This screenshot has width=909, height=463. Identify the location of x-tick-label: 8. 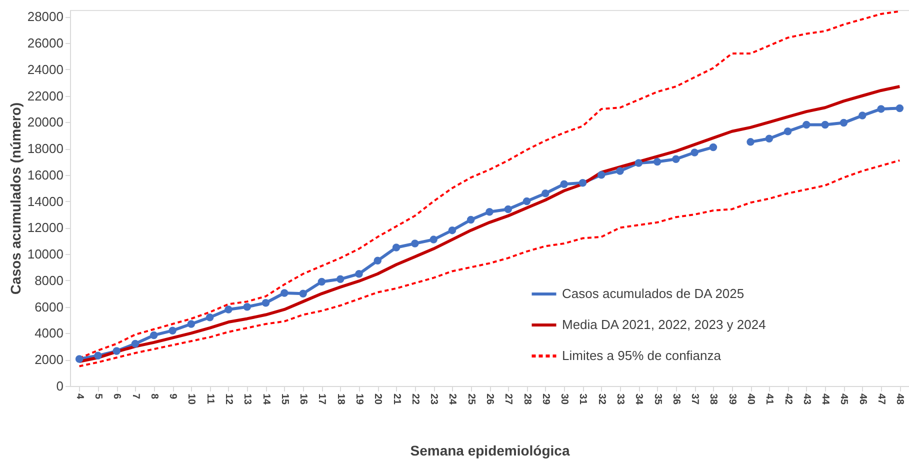
(154, 397).